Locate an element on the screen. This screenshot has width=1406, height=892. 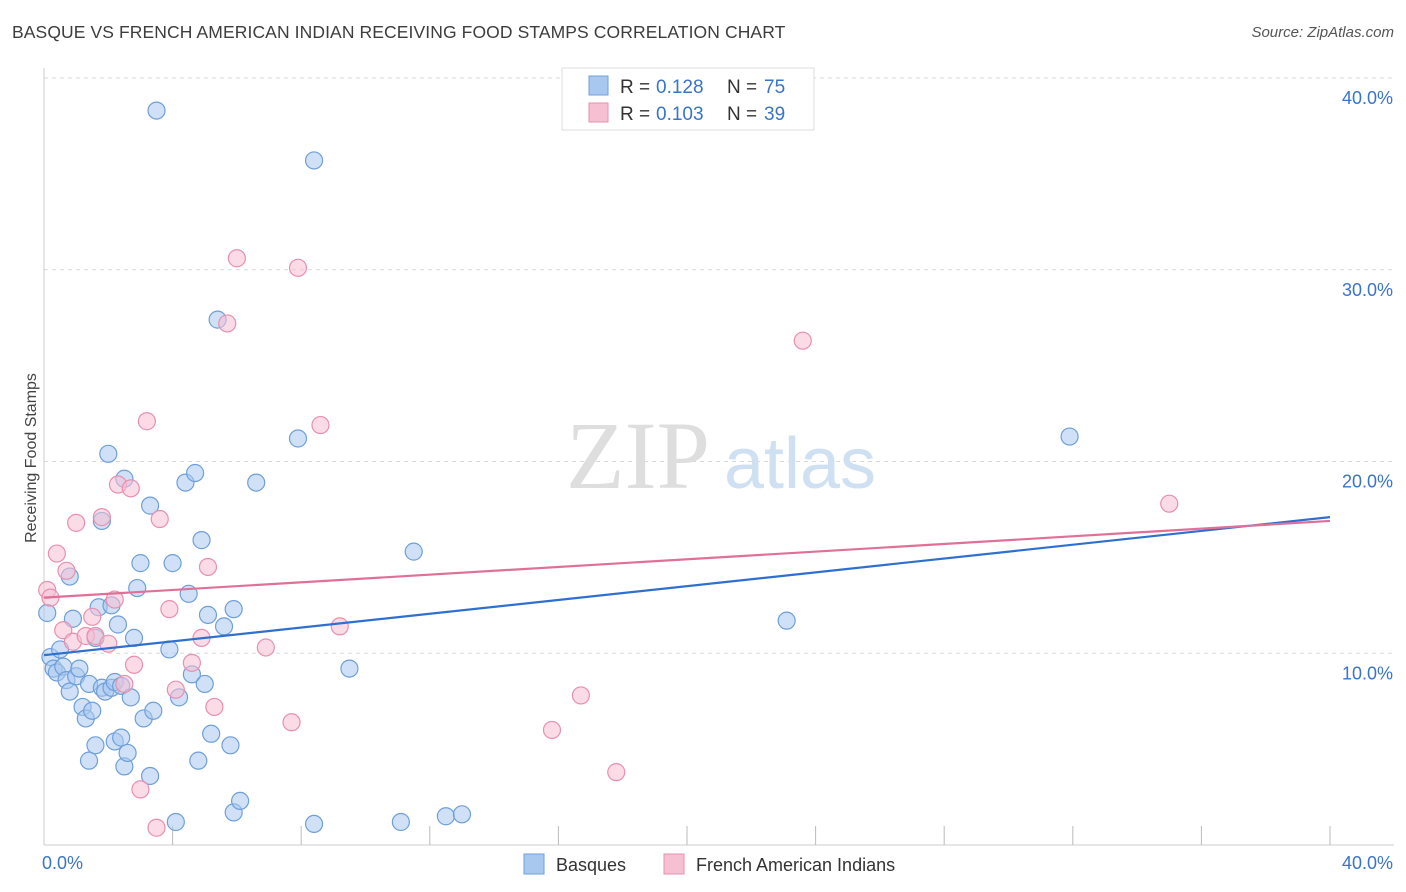
legend-n-value-french: 39 is located at coordinates (774, 114).